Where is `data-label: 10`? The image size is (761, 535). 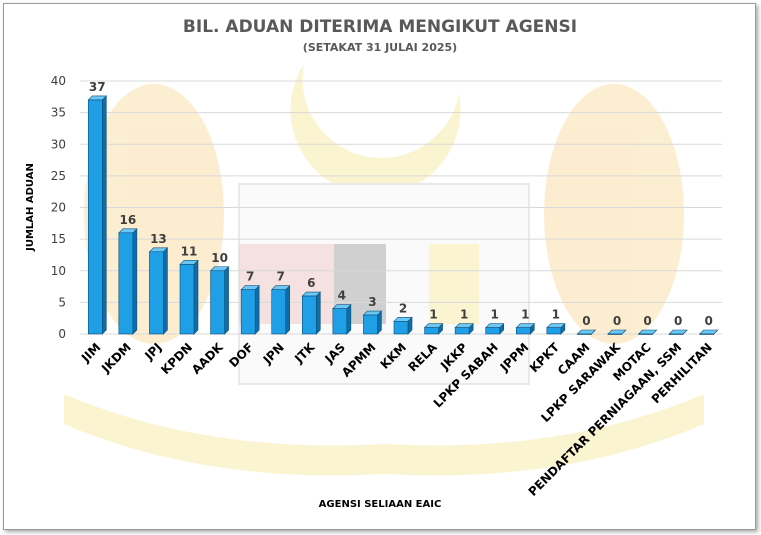
data-label: 10 is located at coordinates (219, 258).